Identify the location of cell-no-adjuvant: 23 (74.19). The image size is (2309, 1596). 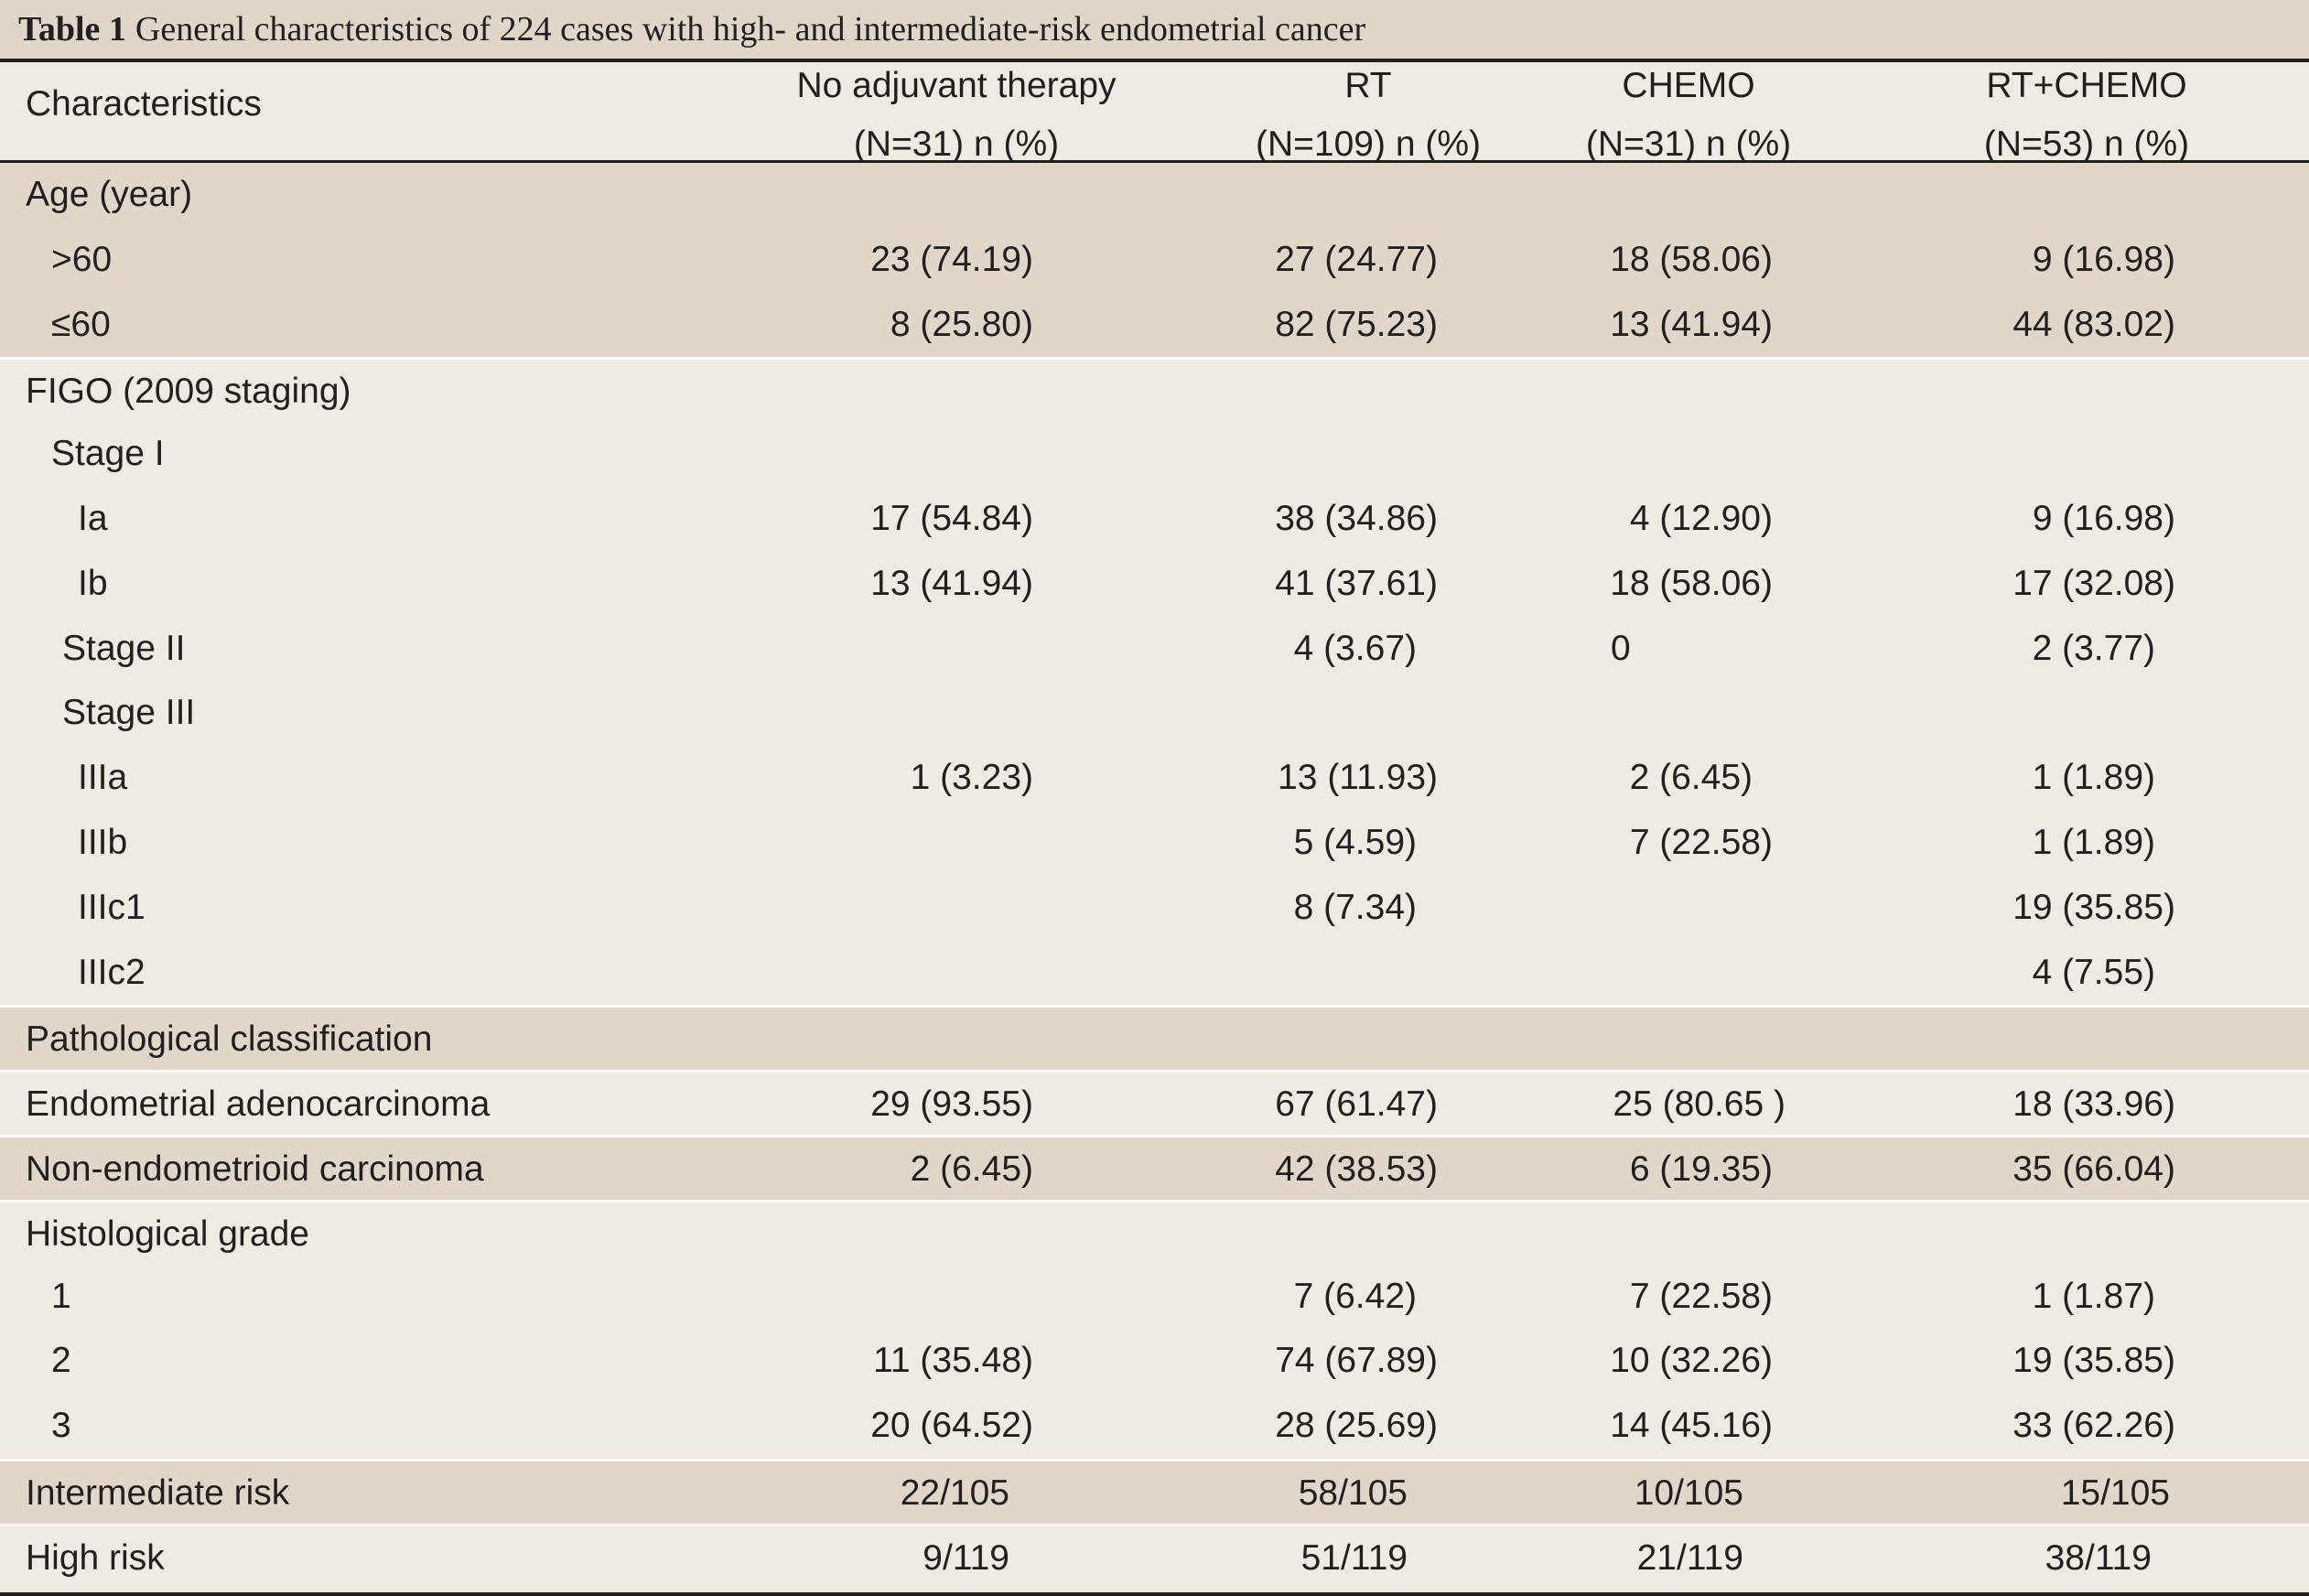
(952, 259).